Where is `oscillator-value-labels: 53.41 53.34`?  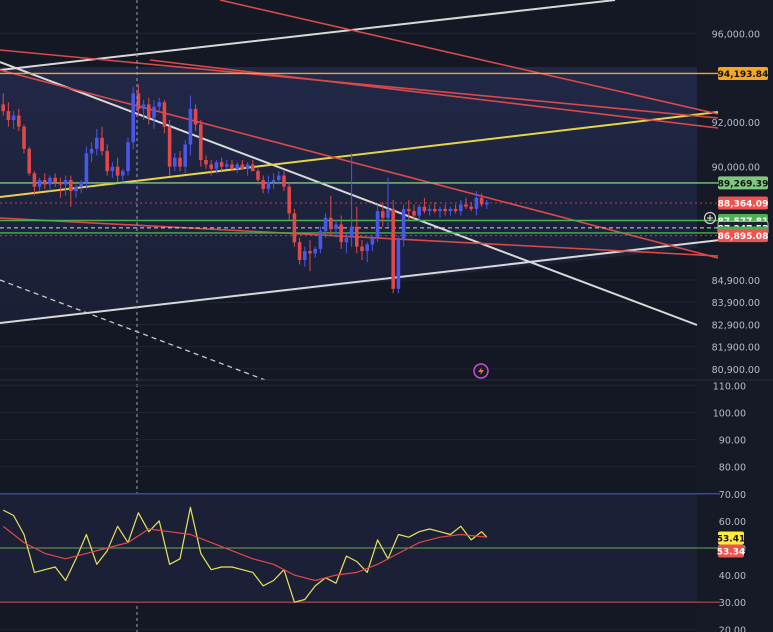 oscillator-value-labels: 53.41 53.34 is located at coordinates (731, 544).